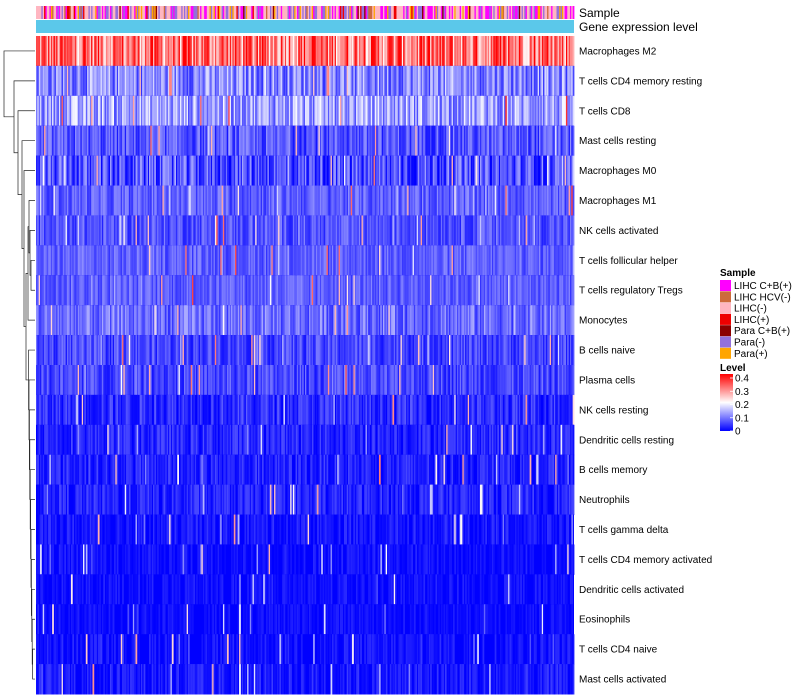 This screenshot has width=800, height=700. Describe the element at coordinates (645, 560) in the screenshot. I see `row-label: T cells CD4 memory activated` at that location.